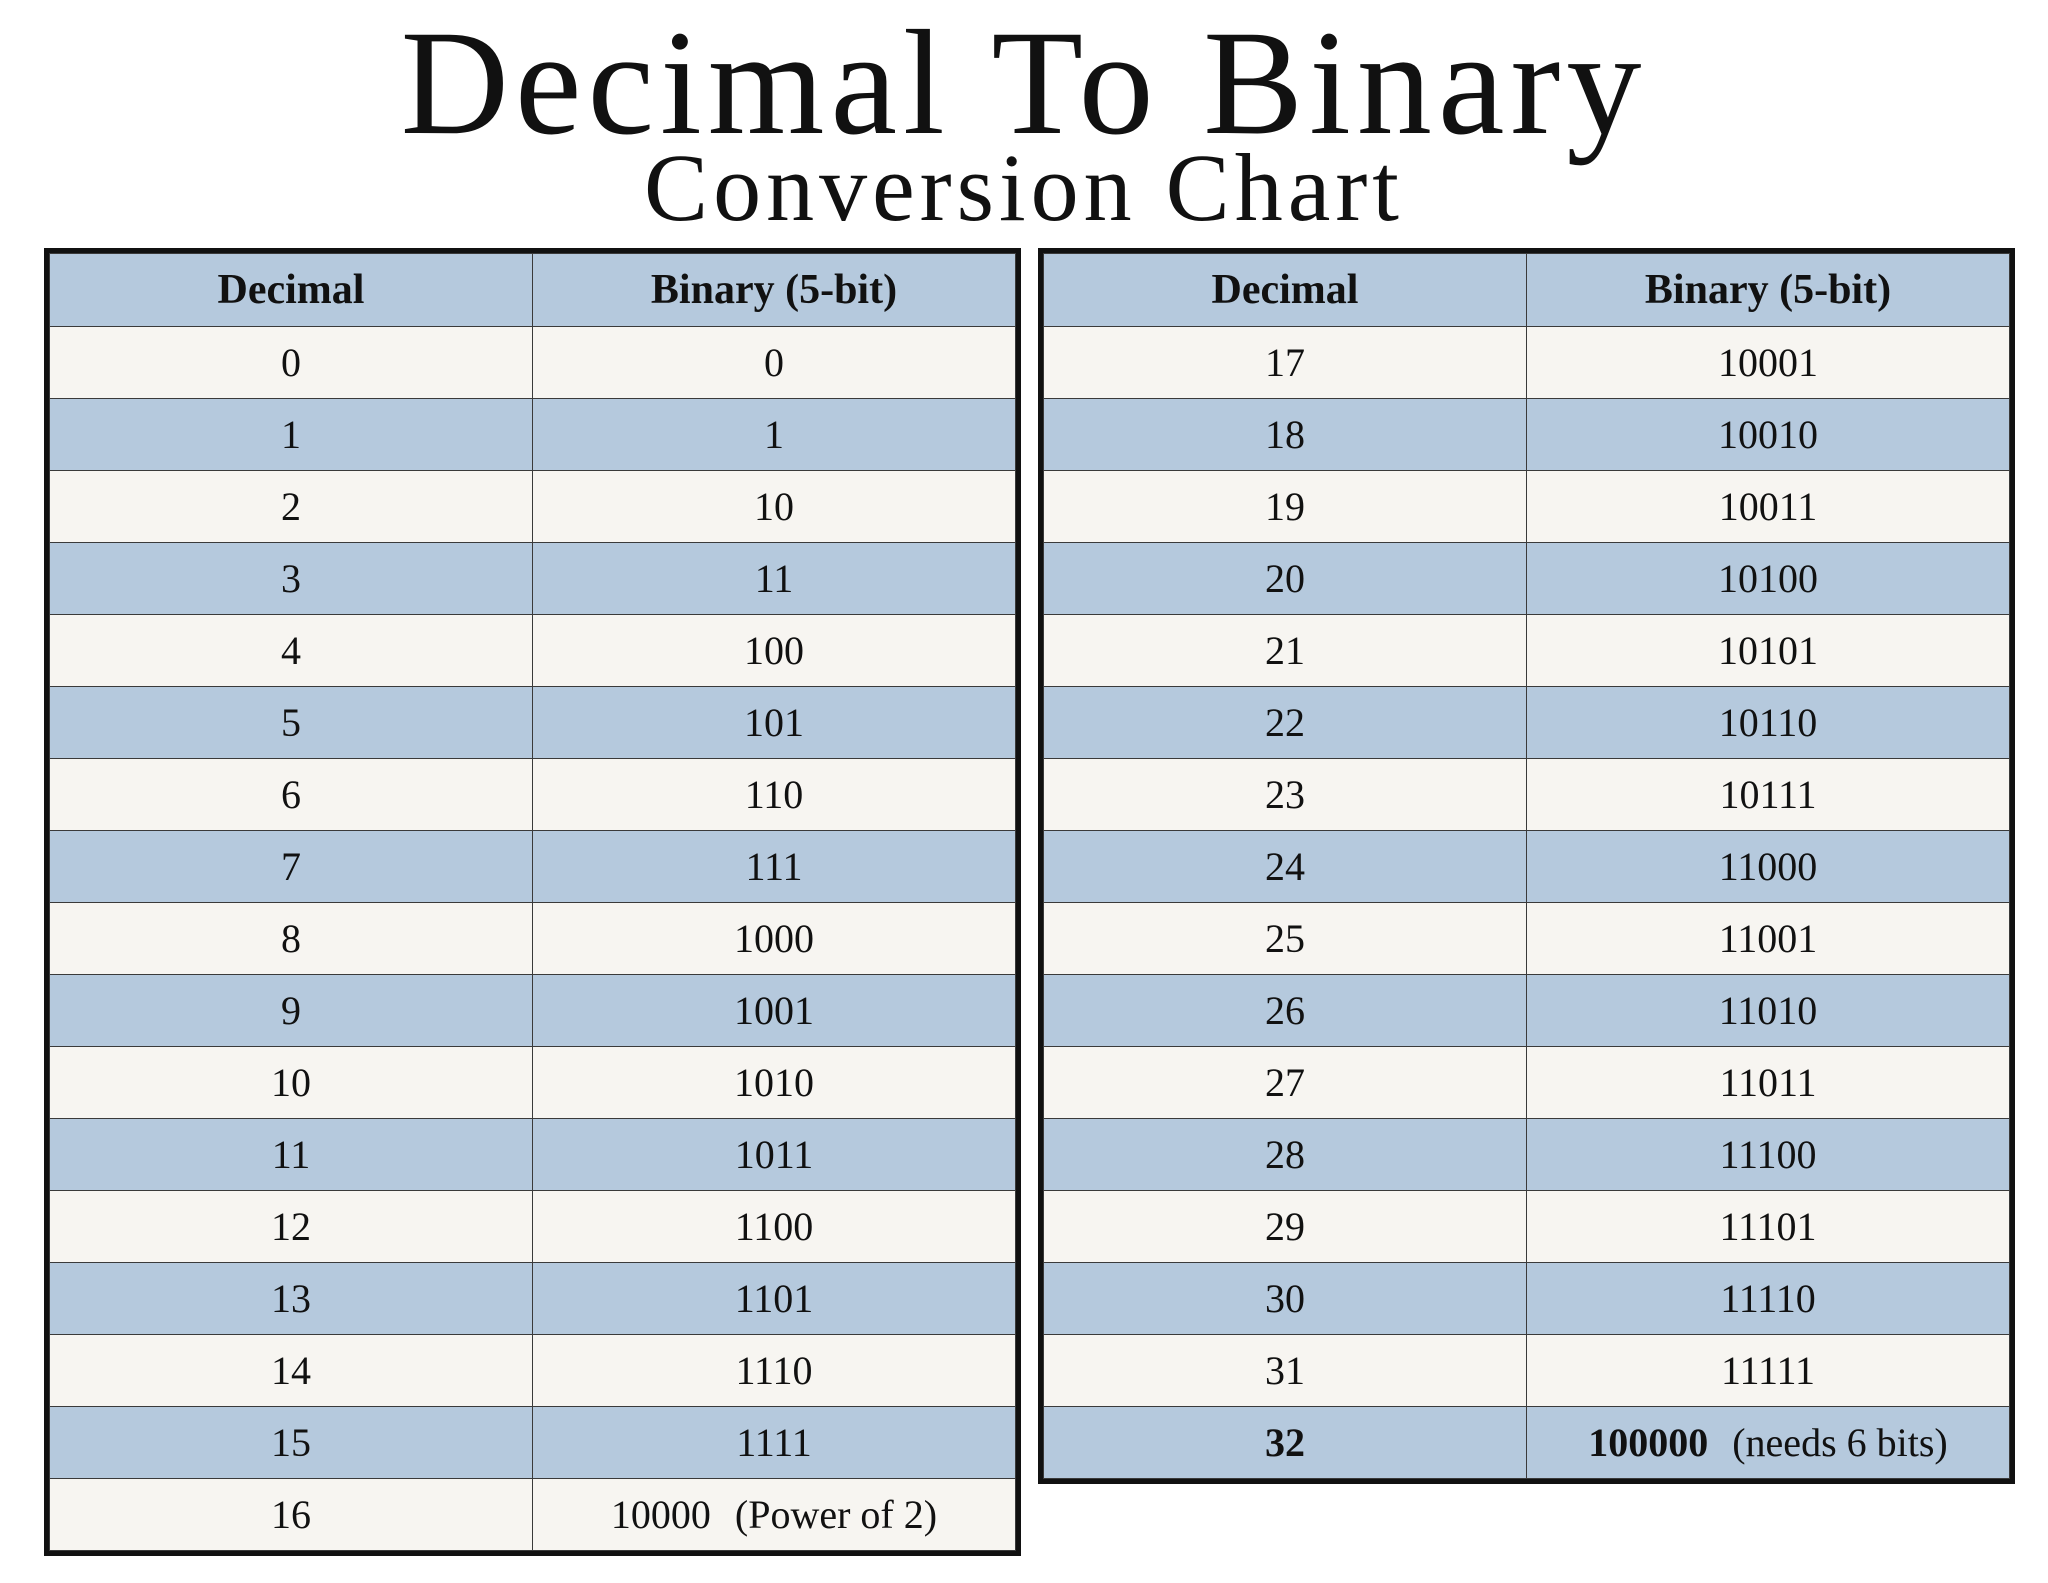 The width and height of the screenshot is (2048, 1583). I want to click on decimal-cell: 28, so click(1285, 1154).